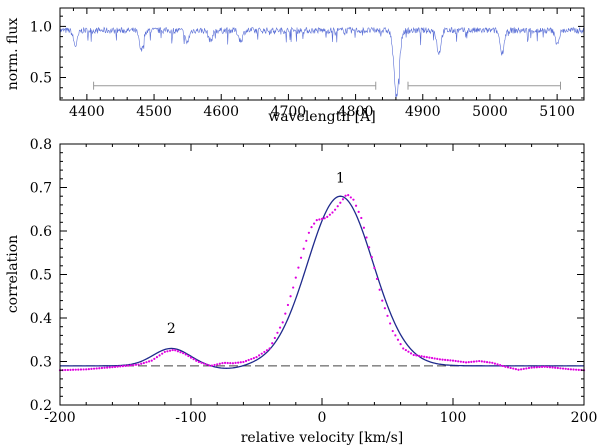  What do you see at coordinates (321, 116) in the screenshot?
I see `spectrum-x-axis-label: wavelength [Å]` at bounding box center [321, 116].